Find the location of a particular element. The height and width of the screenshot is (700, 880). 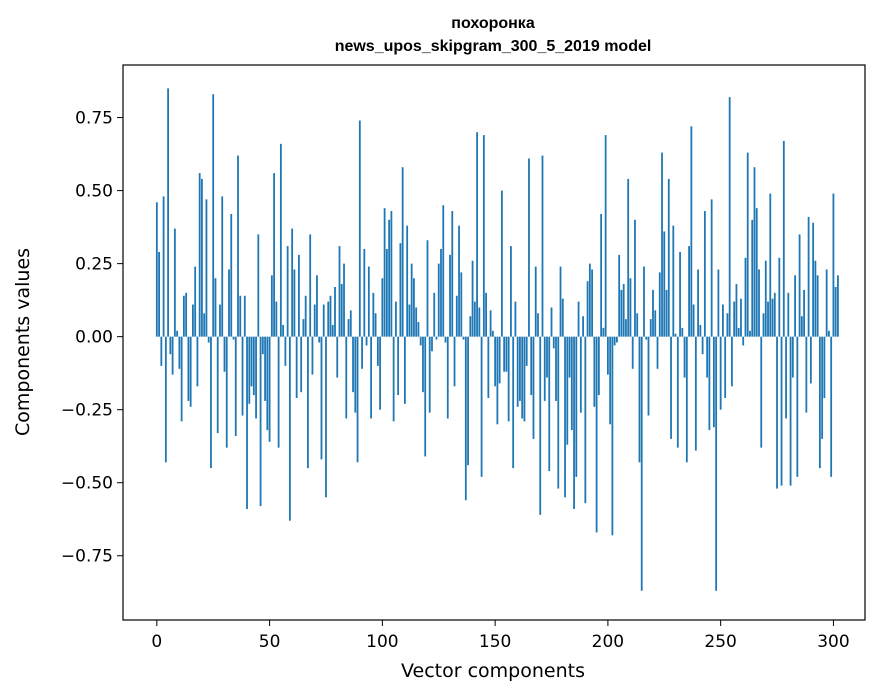

y-tick-label: 0.00 is located at coordinates (94, 338).